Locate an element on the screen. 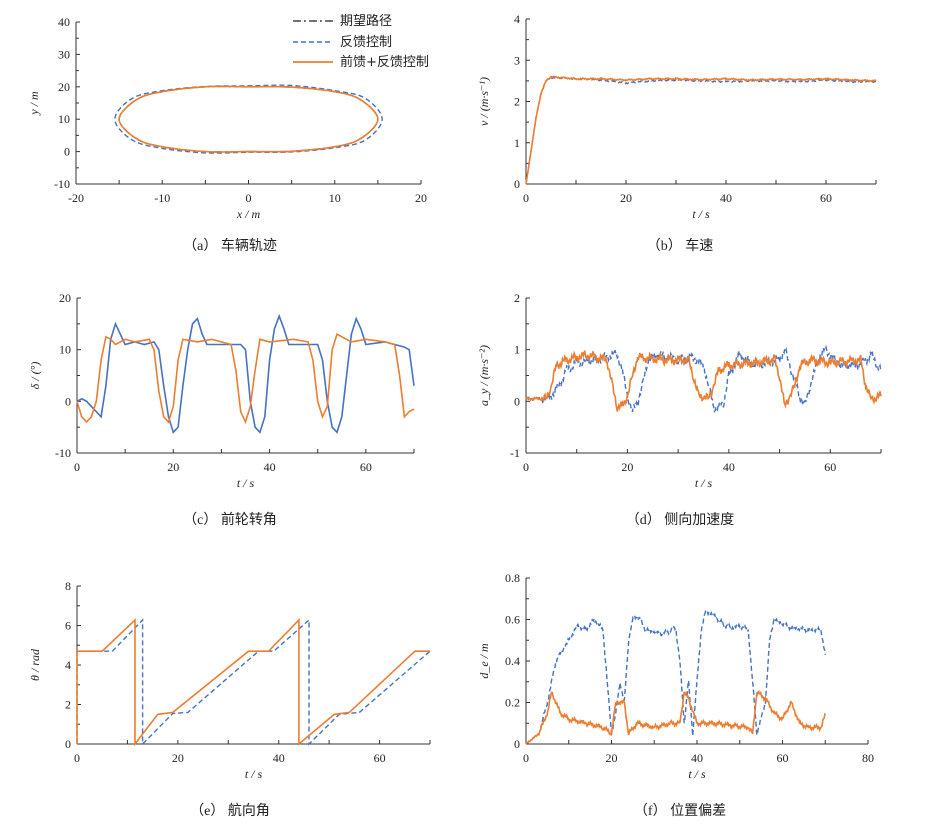 The image size is (933, 836). y-tick-label: 0.6 is located at coordinates (512, 620).